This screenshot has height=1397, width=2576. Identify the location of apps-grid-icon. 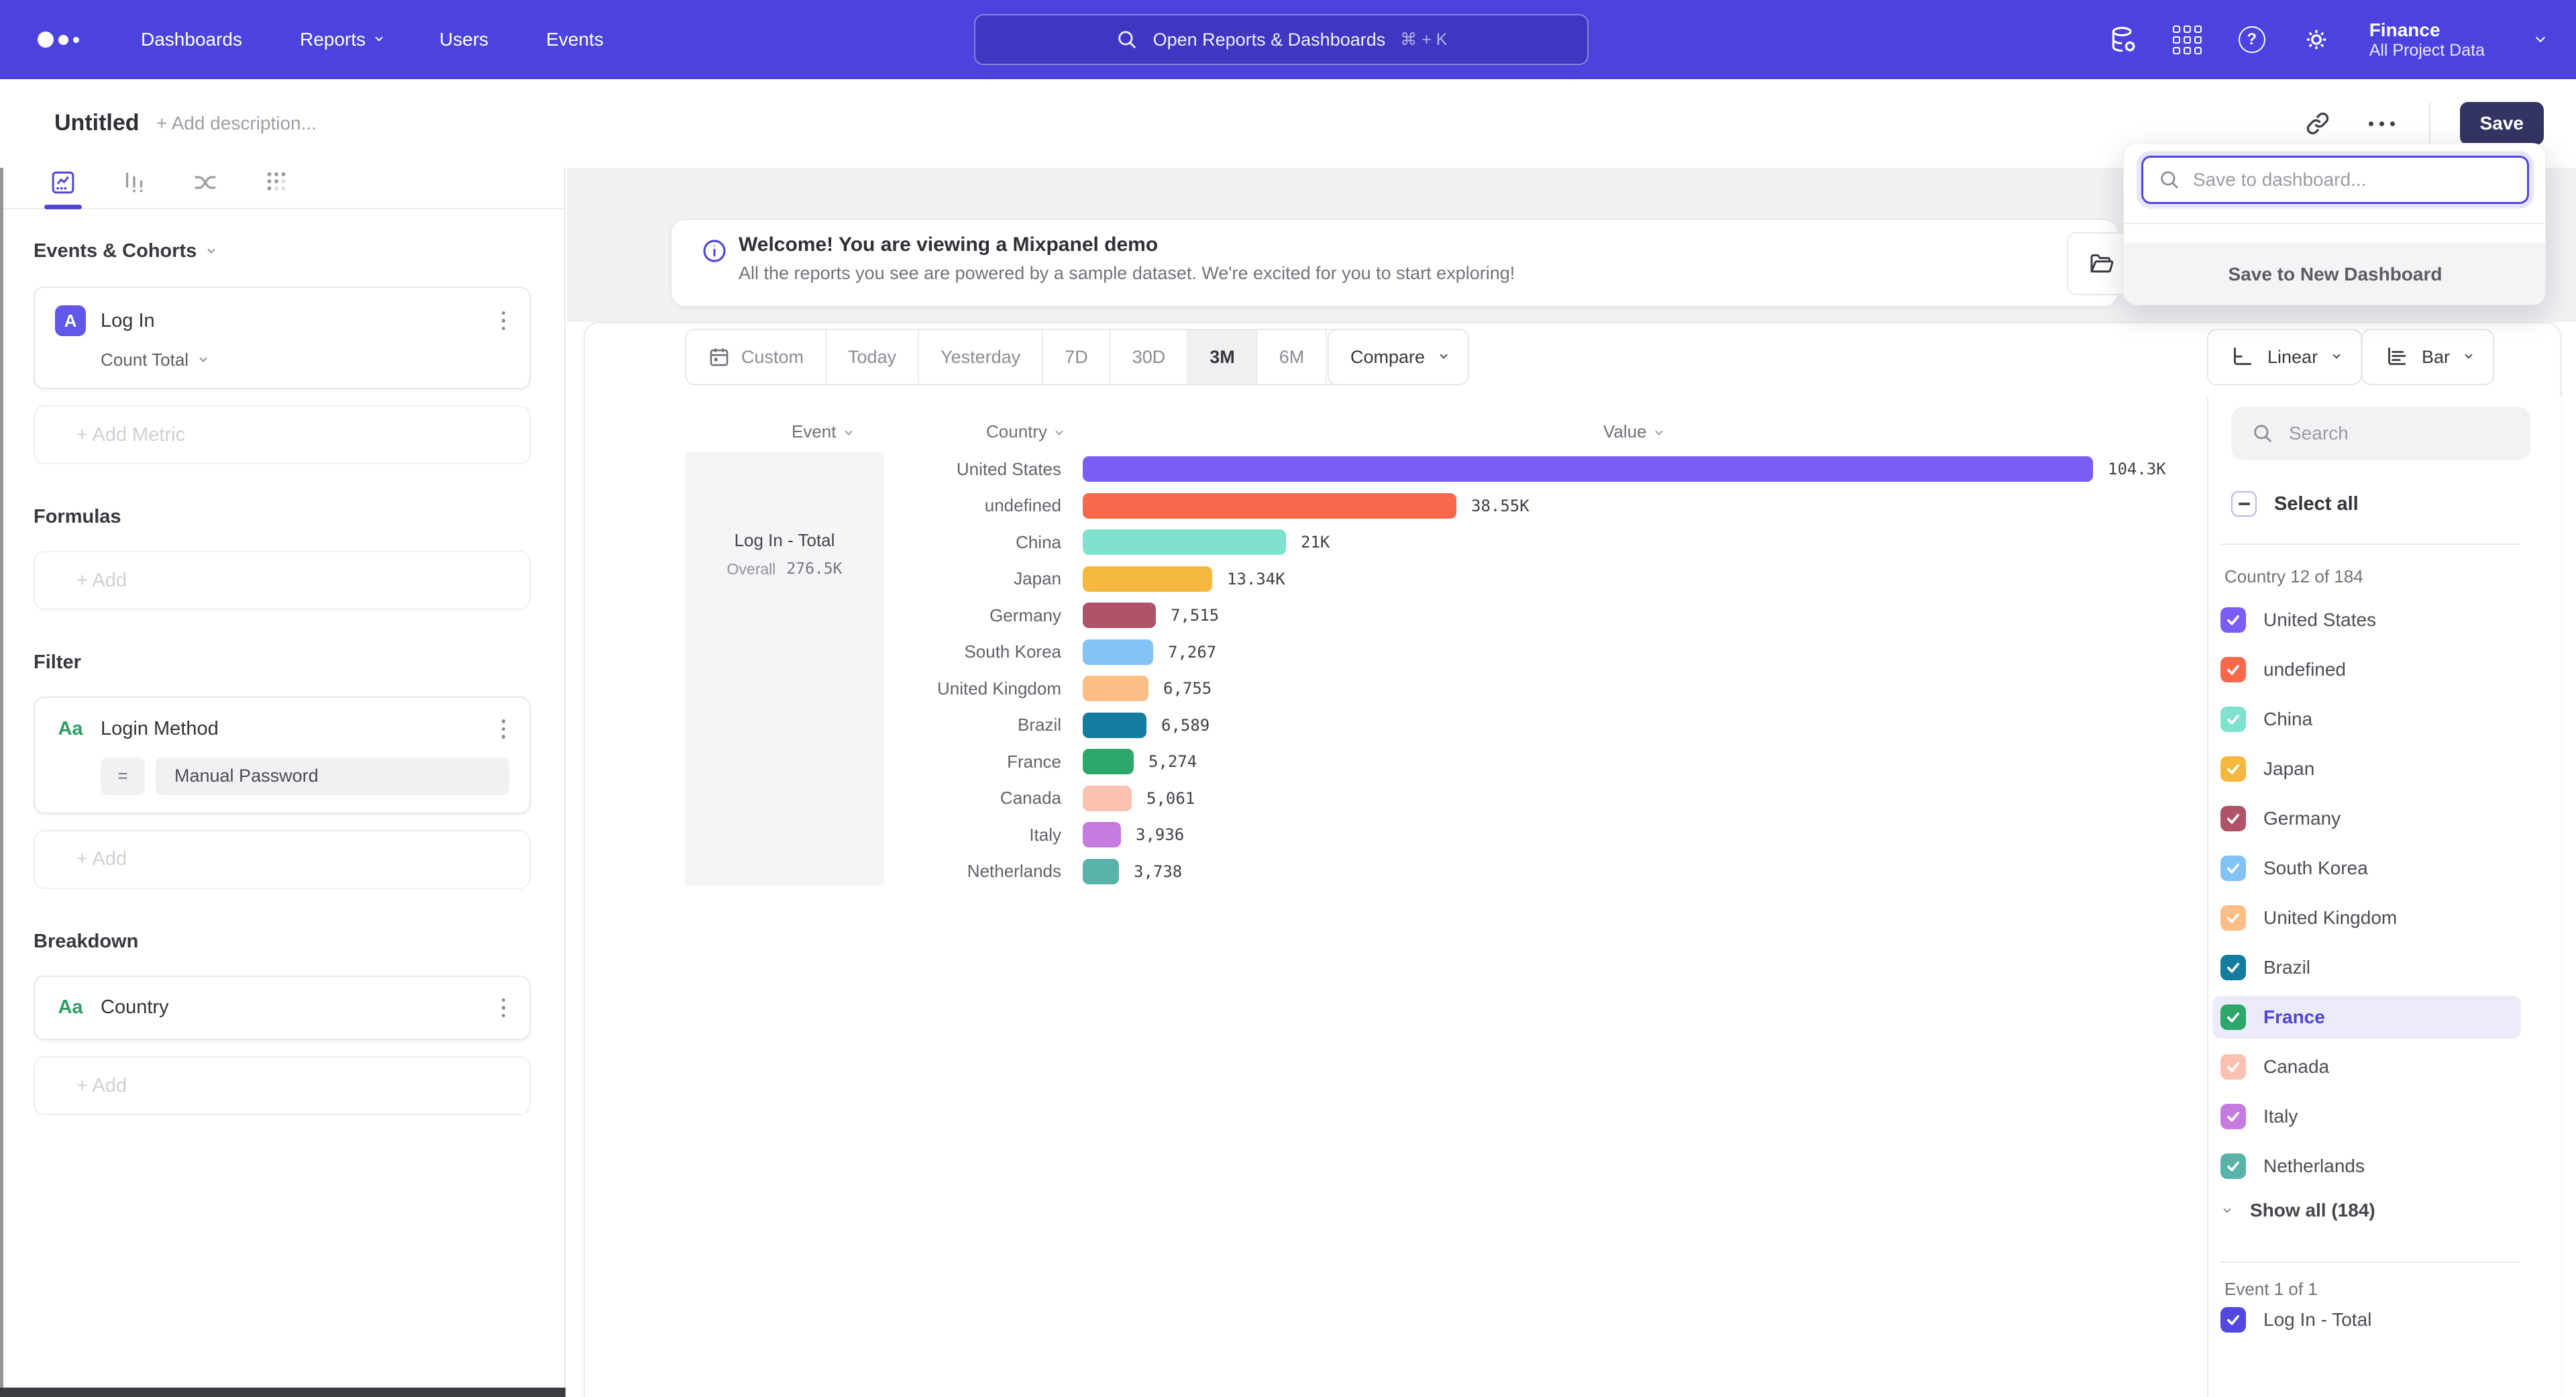
(2187, 39).